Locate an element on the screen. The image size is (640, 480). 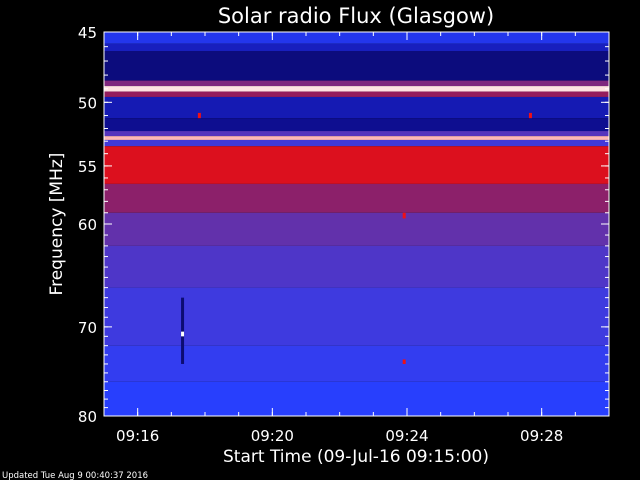
y-tick-label: 80 is located at coordinates (87, 417).